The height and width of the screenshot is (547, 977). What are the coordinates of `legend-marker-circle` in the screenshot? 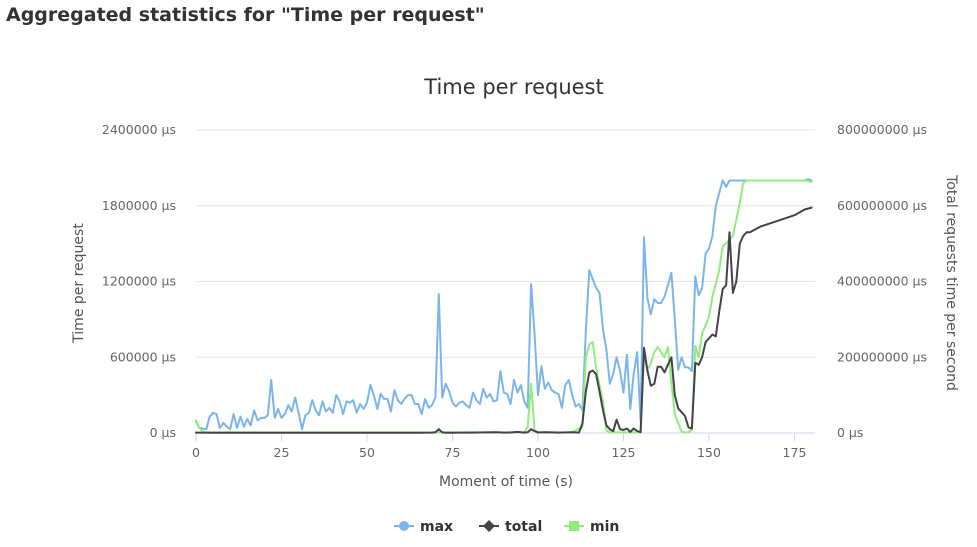 It's located at (404, 526).